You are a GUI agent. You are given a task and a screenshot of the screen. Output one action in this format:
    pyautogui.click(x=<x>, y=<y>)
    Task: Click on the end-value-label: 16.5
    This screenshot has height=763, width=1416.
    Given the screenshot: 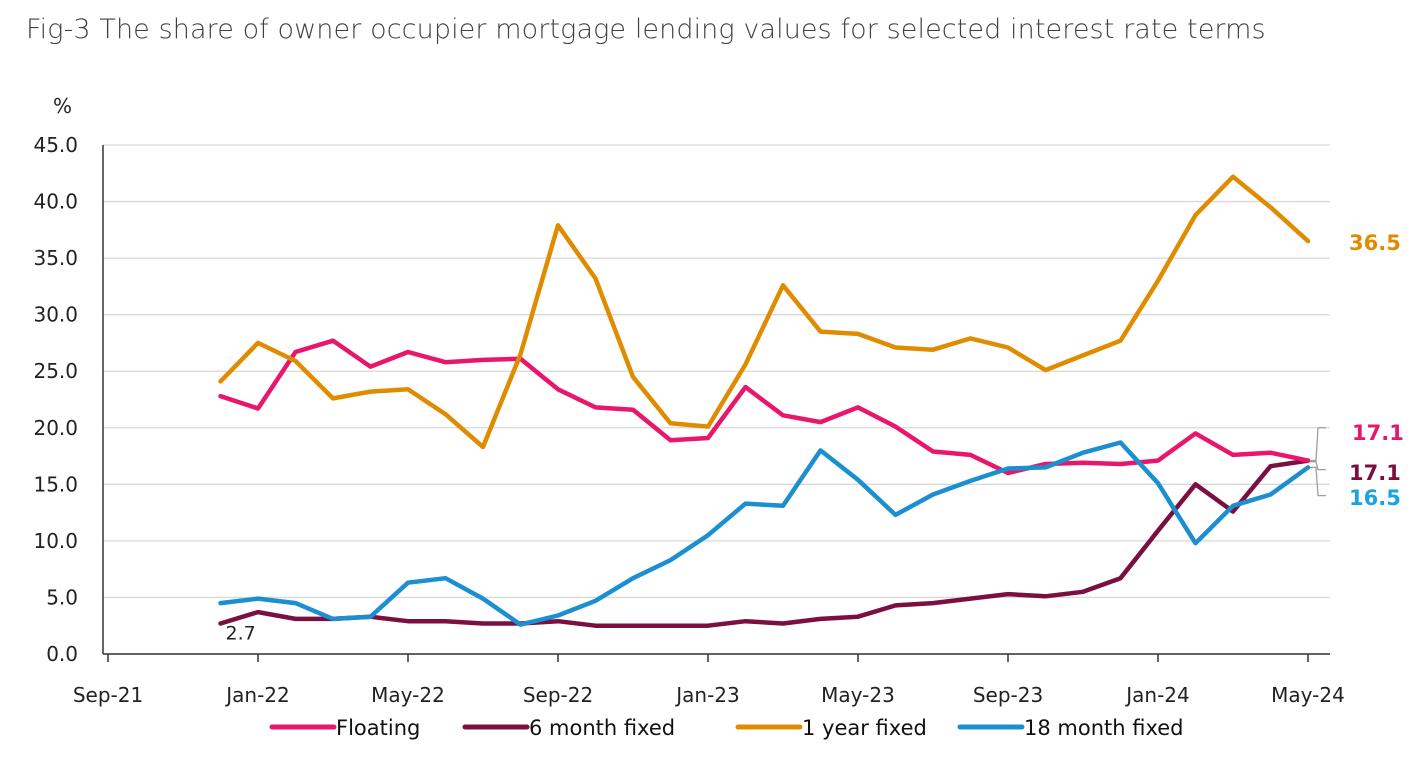 What is the action you would take?
    pyautogui.click(x=1375, y=498)
    